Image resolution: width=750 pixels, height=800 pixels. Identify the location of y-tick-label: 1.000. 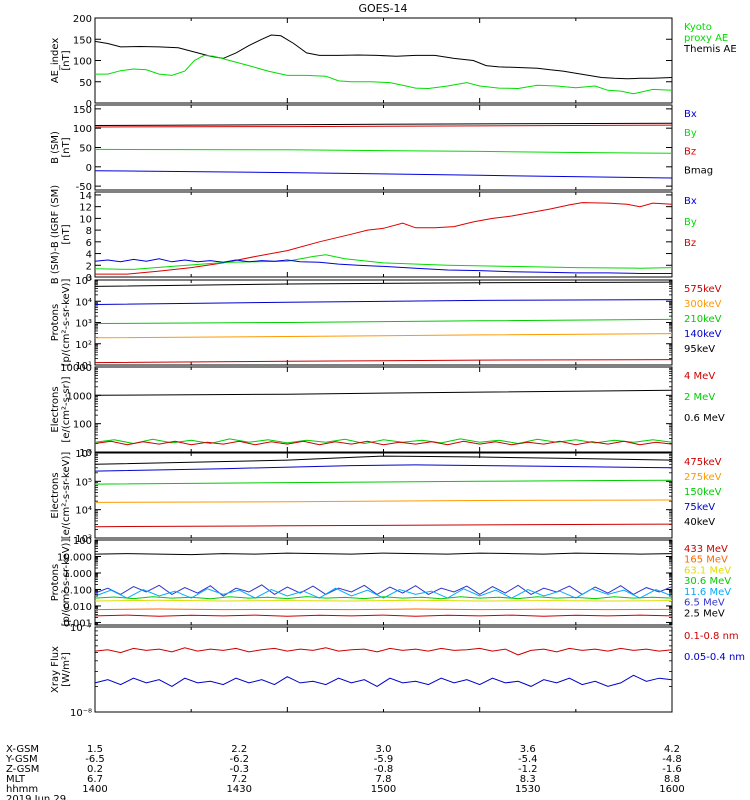
(77, 574).